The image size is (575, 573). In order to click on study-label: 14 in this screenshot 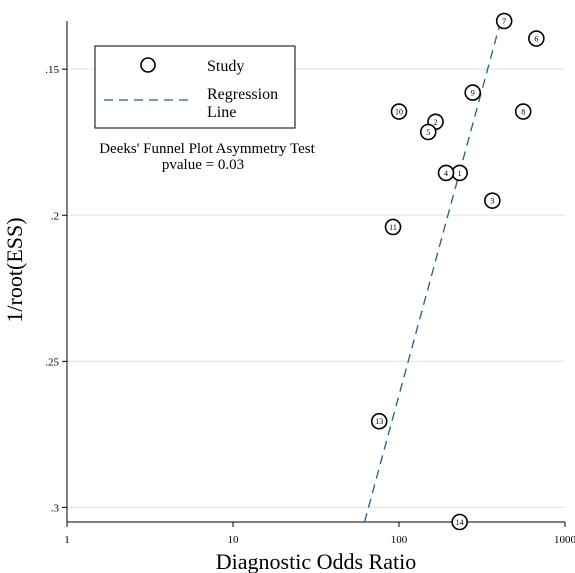, I will do `click(460, 522)`.